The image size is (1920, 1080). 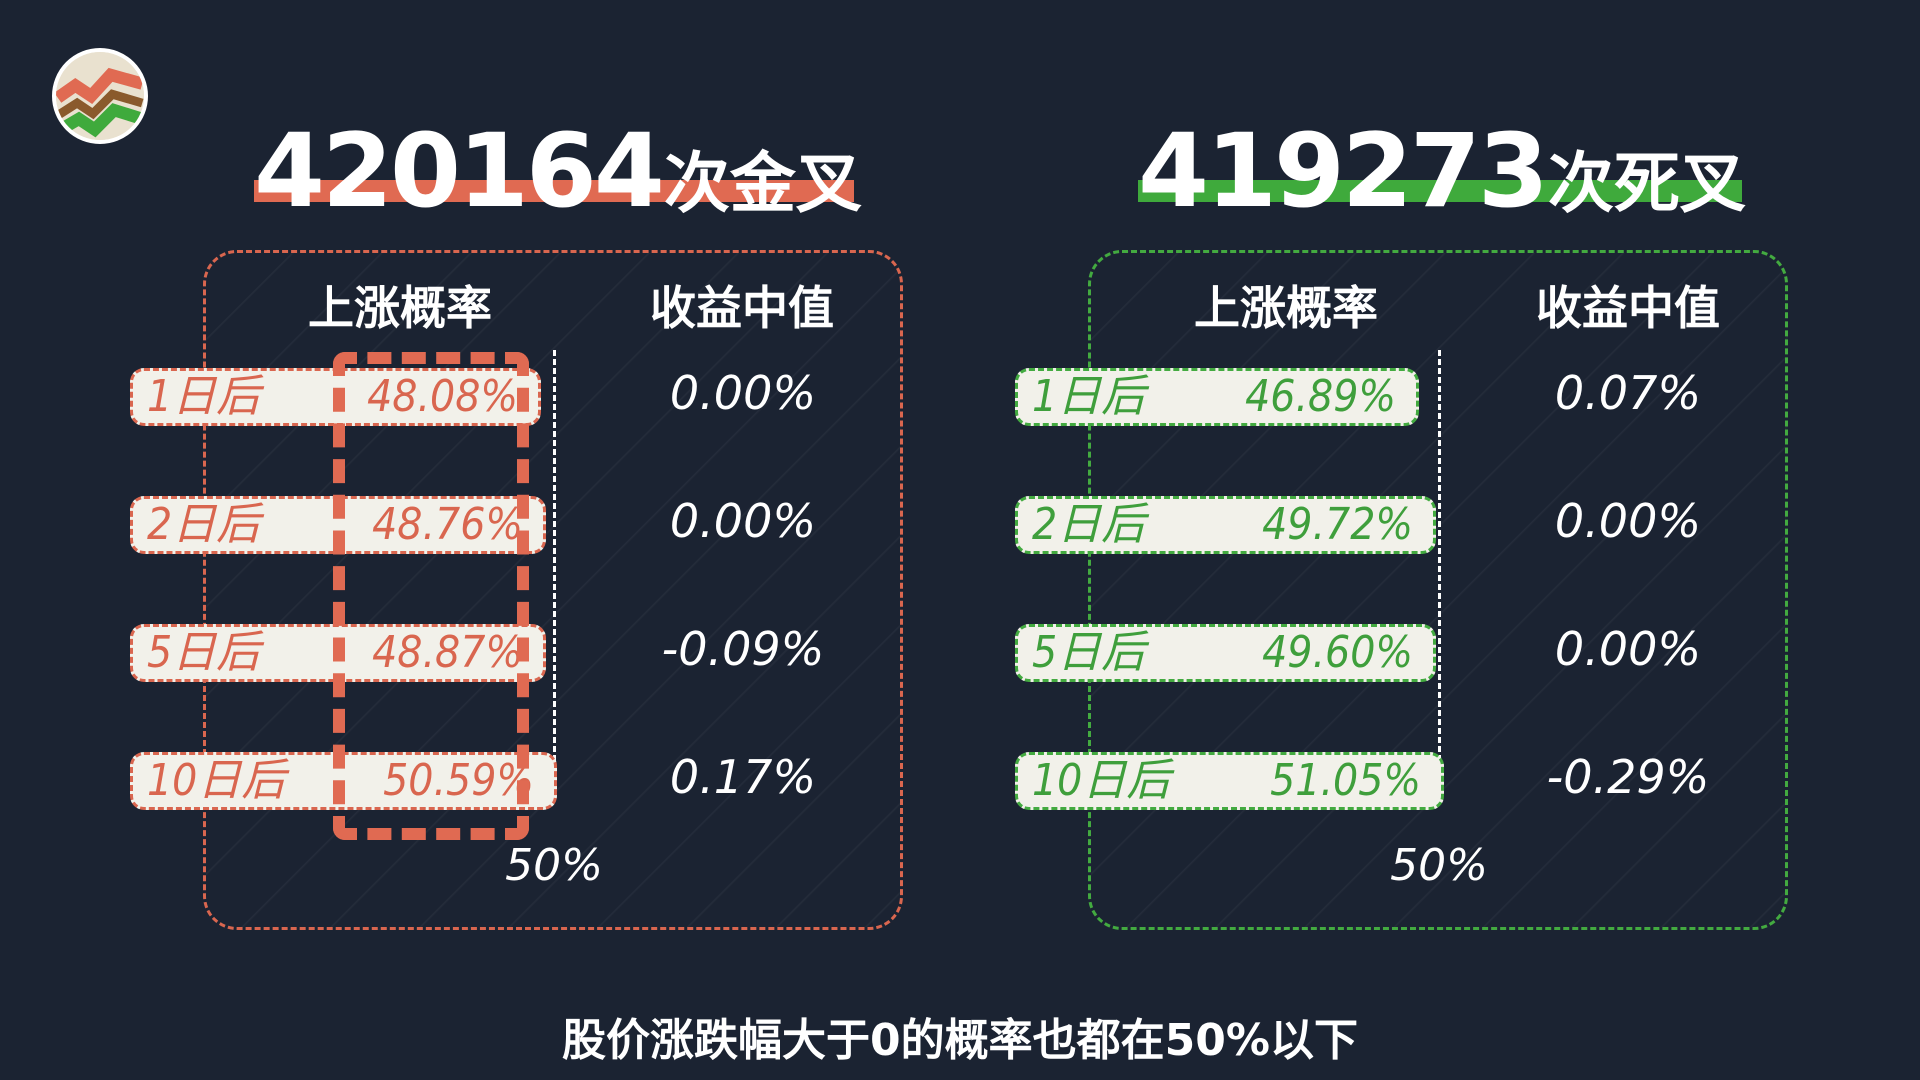 I want to click on prob-value-label: 46.89%, so click(x=1320, y=396).